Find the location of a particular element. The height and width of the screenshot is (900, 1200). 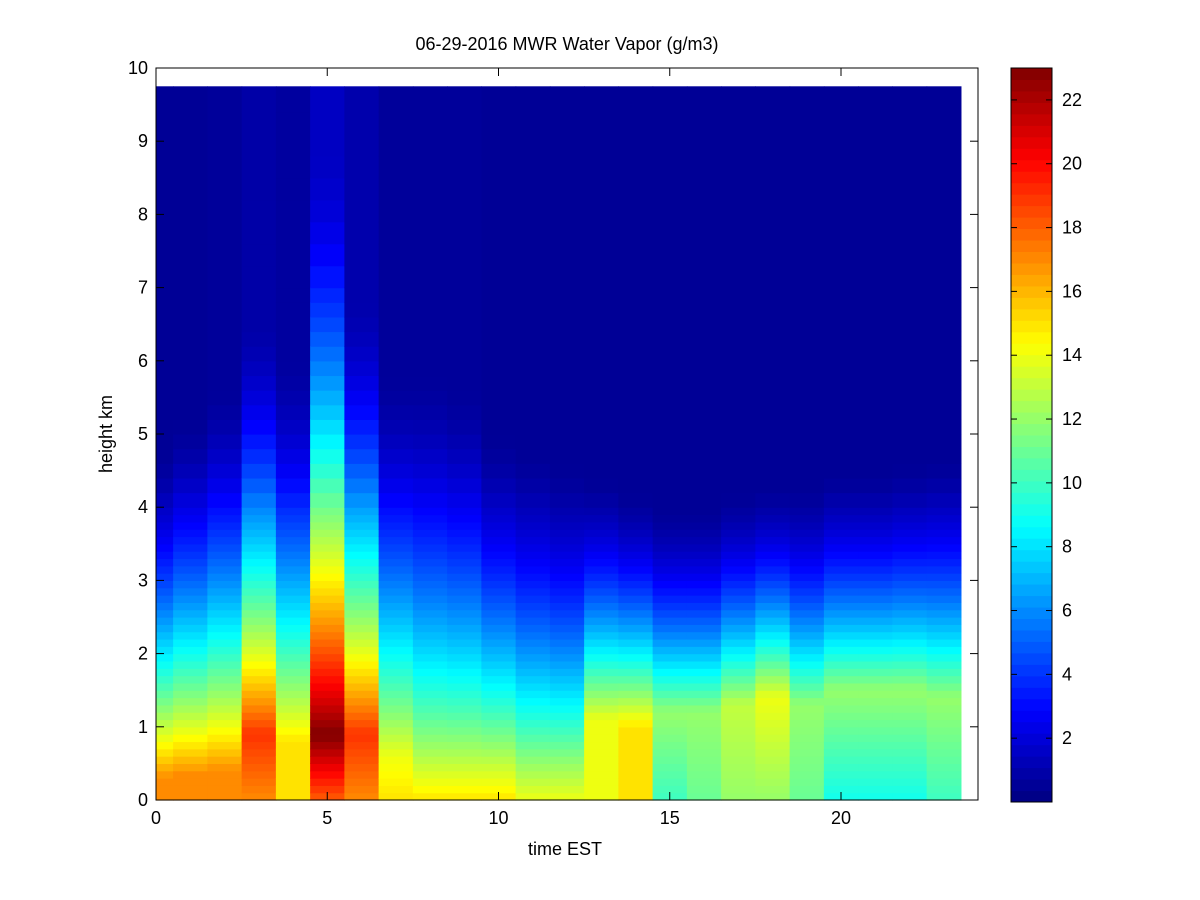

y-tick-label: 2 is located at coordinates (143, 654).